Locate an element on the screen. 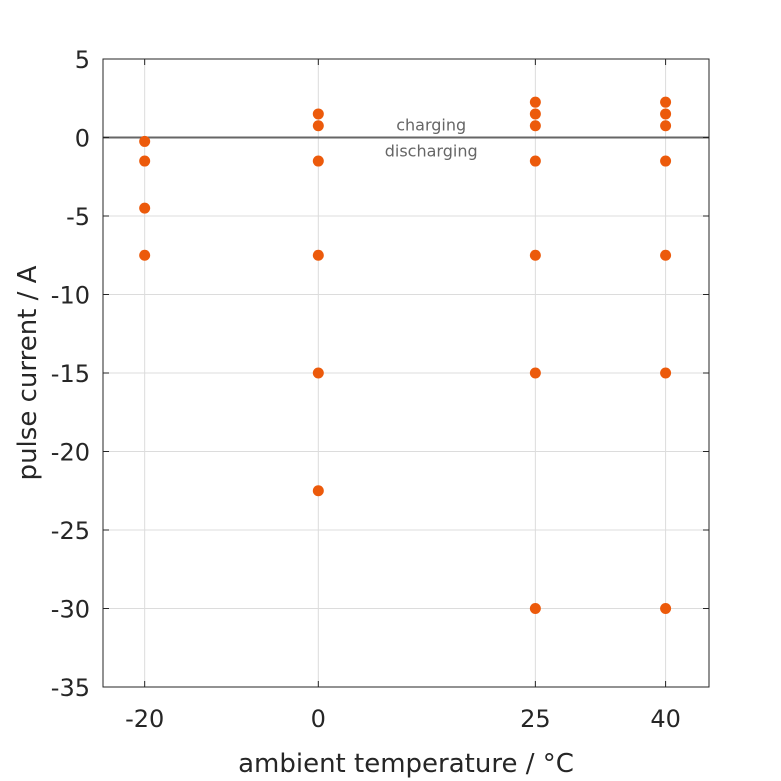 The width and height of the screenshot is (781, 781). x-axis-label: ambient temperature / °C is located at coordinates (406, 764).